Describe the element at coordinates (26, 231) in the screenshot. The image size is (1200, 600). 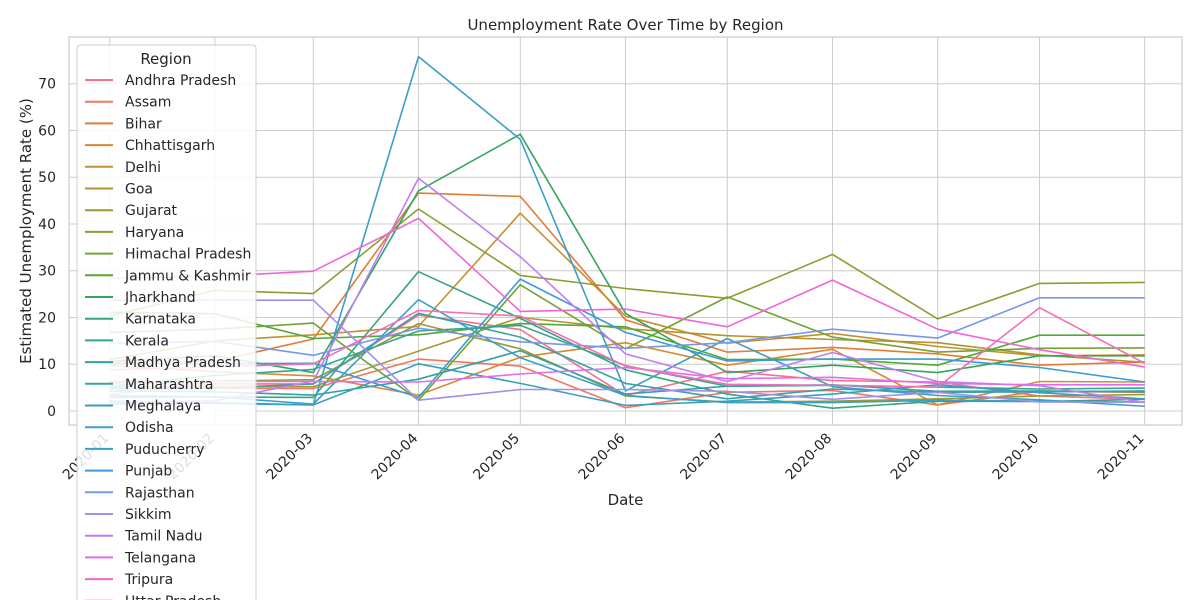
I see `y-axis-label: Estimated Unemployment Rate (%)` at that location.